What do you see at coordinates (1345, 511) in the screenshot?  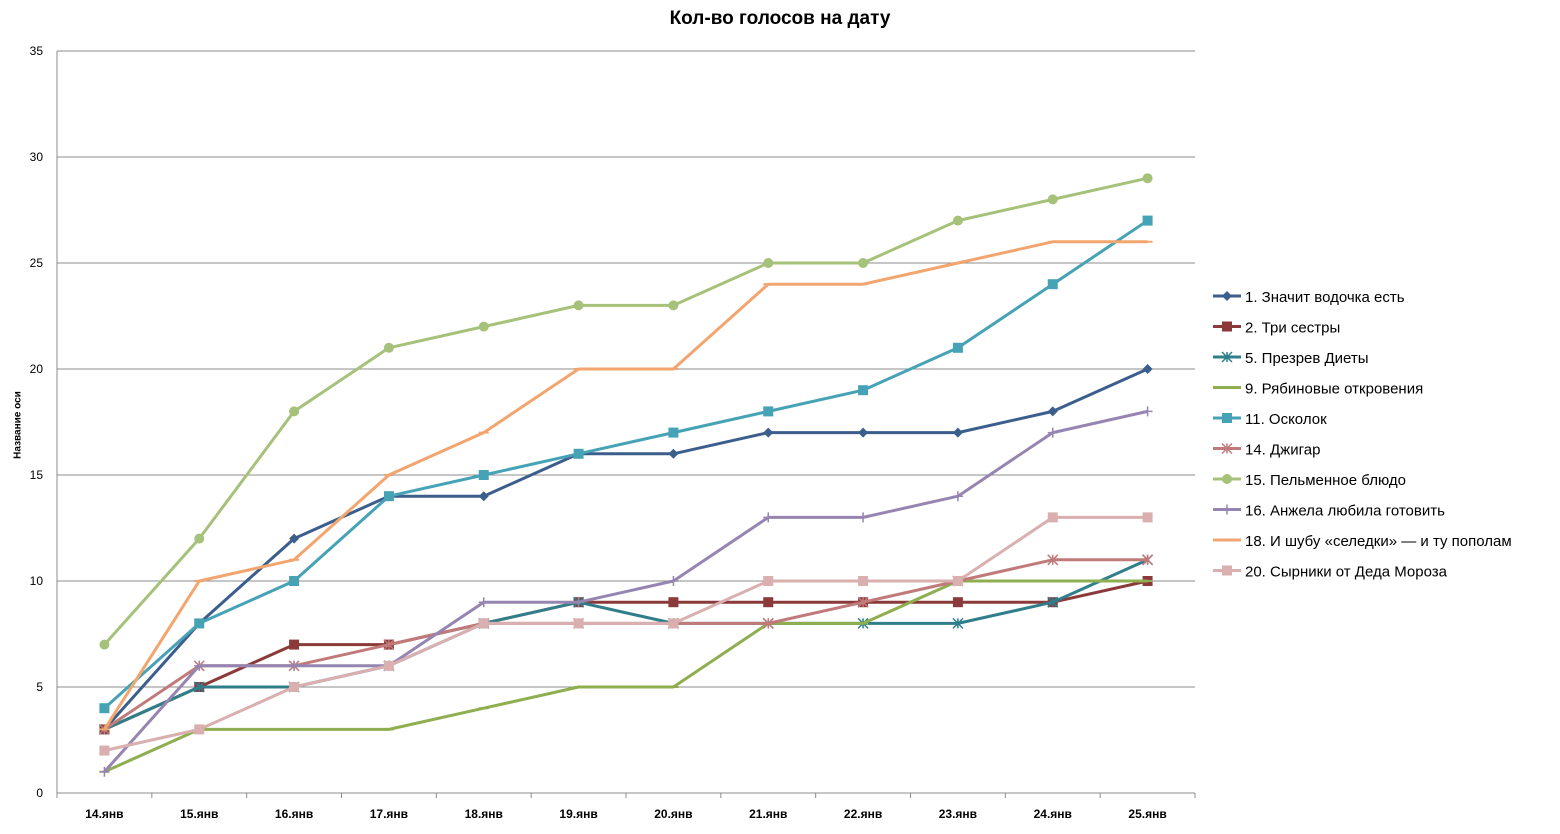 I see `legend-label: 16. Анжела любила готовить` at bounding box center [1345, 511].